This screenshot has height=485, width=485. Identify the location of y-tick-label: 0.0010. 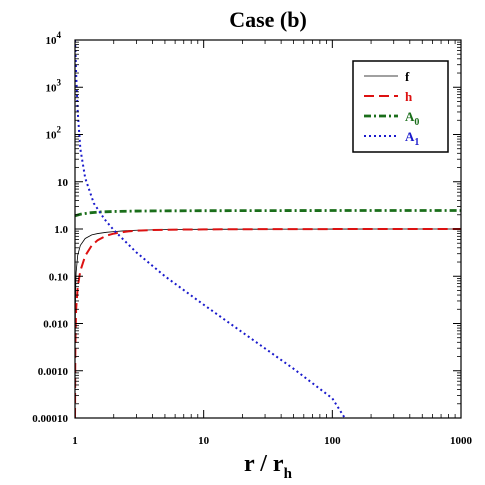
(53, 372).